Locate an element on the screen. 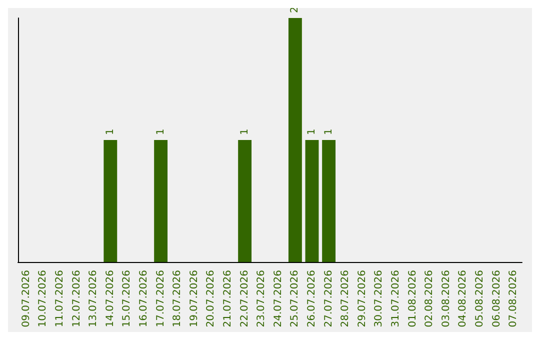 Image resolution: width=540 pixels, height=340 pixels. x-tick-label: 20.07.2026 is located at coordinates (211, 299).